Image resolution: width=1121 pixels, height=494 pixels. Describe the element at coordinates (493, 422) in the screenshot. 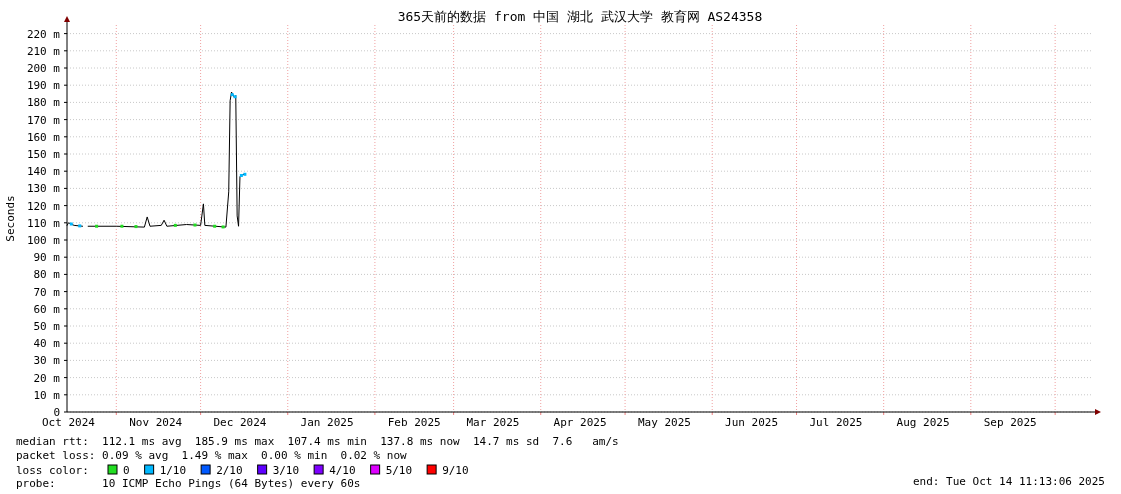

I see `x-tick-label: Mar 2025` at that location.